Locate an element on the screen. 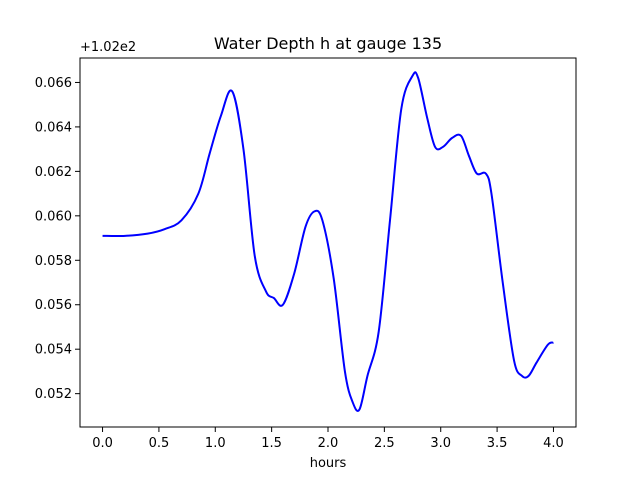 This screenshot has width=640, height=480. x-tick-label: 0.0 is located at coordinates (102, 443).